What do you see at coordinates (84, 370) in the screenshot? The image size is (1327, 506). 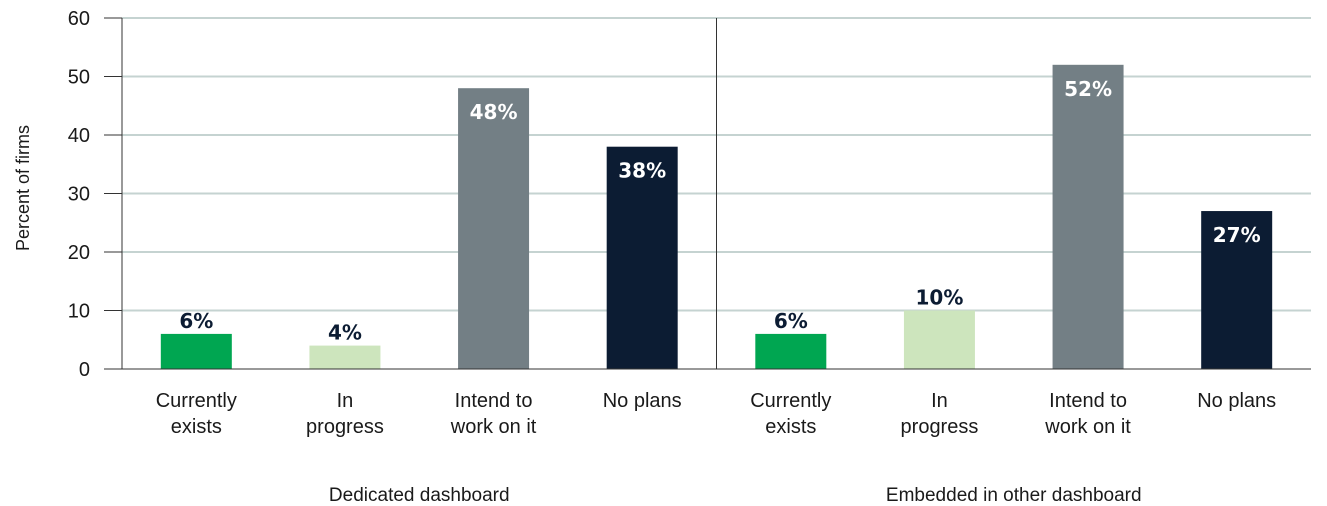 I see `y-tick-label: 0` at bounding box center [84, 370].